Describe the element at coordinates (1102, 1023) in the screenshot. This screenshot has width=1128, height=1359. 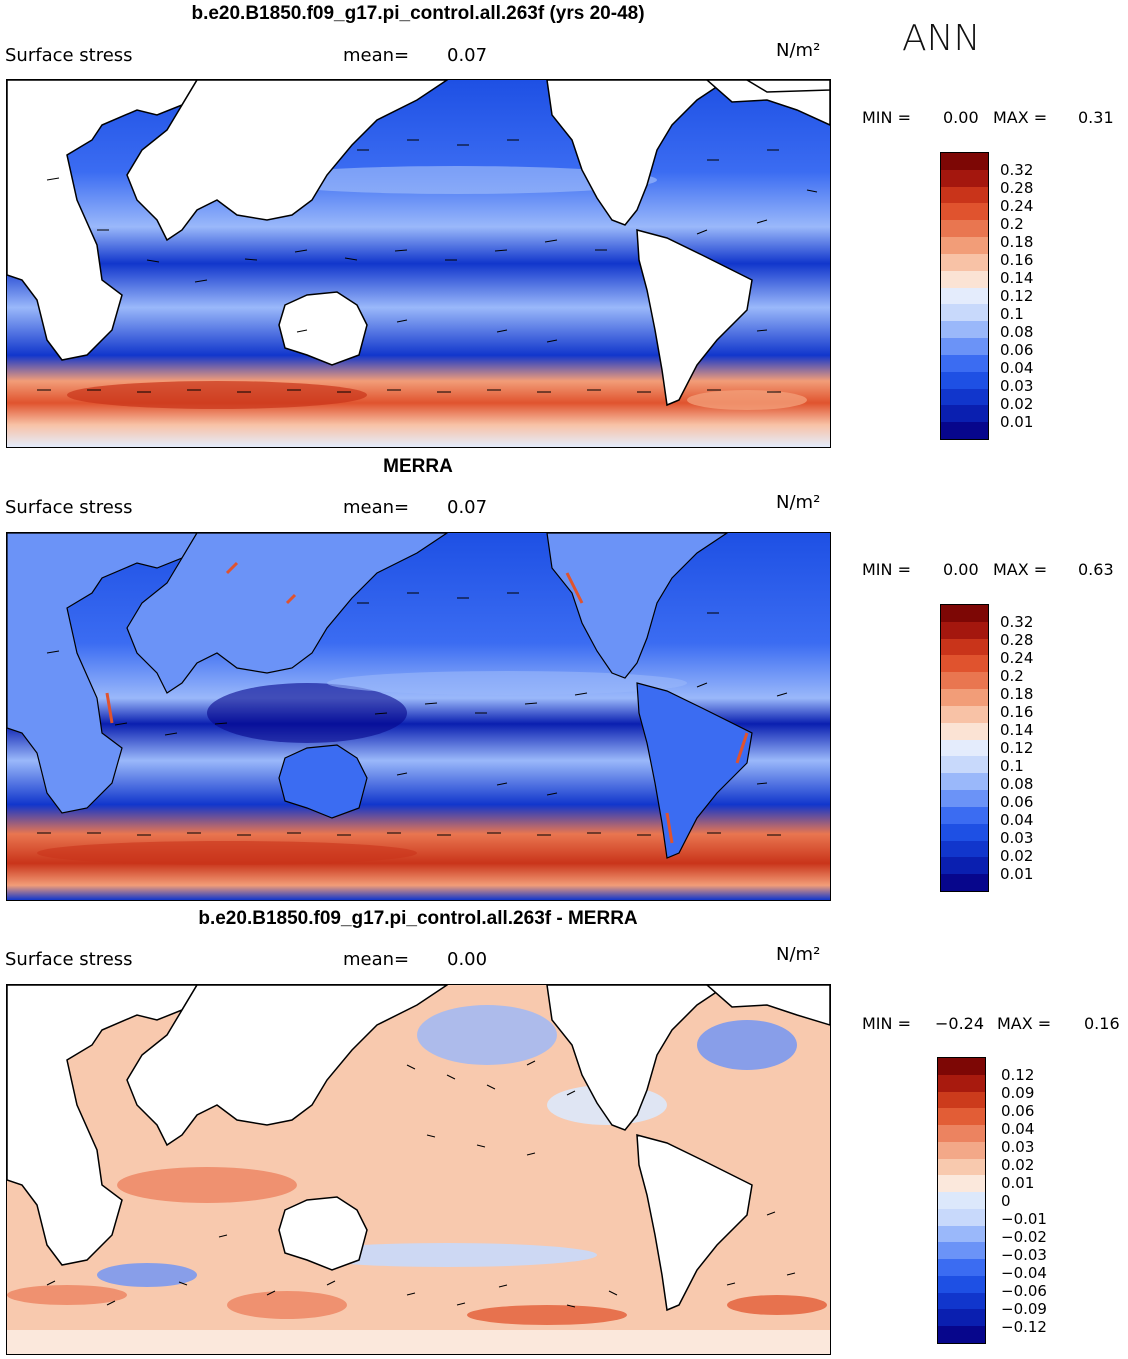
I see `panel-3-max-value: 0.16` at that location.